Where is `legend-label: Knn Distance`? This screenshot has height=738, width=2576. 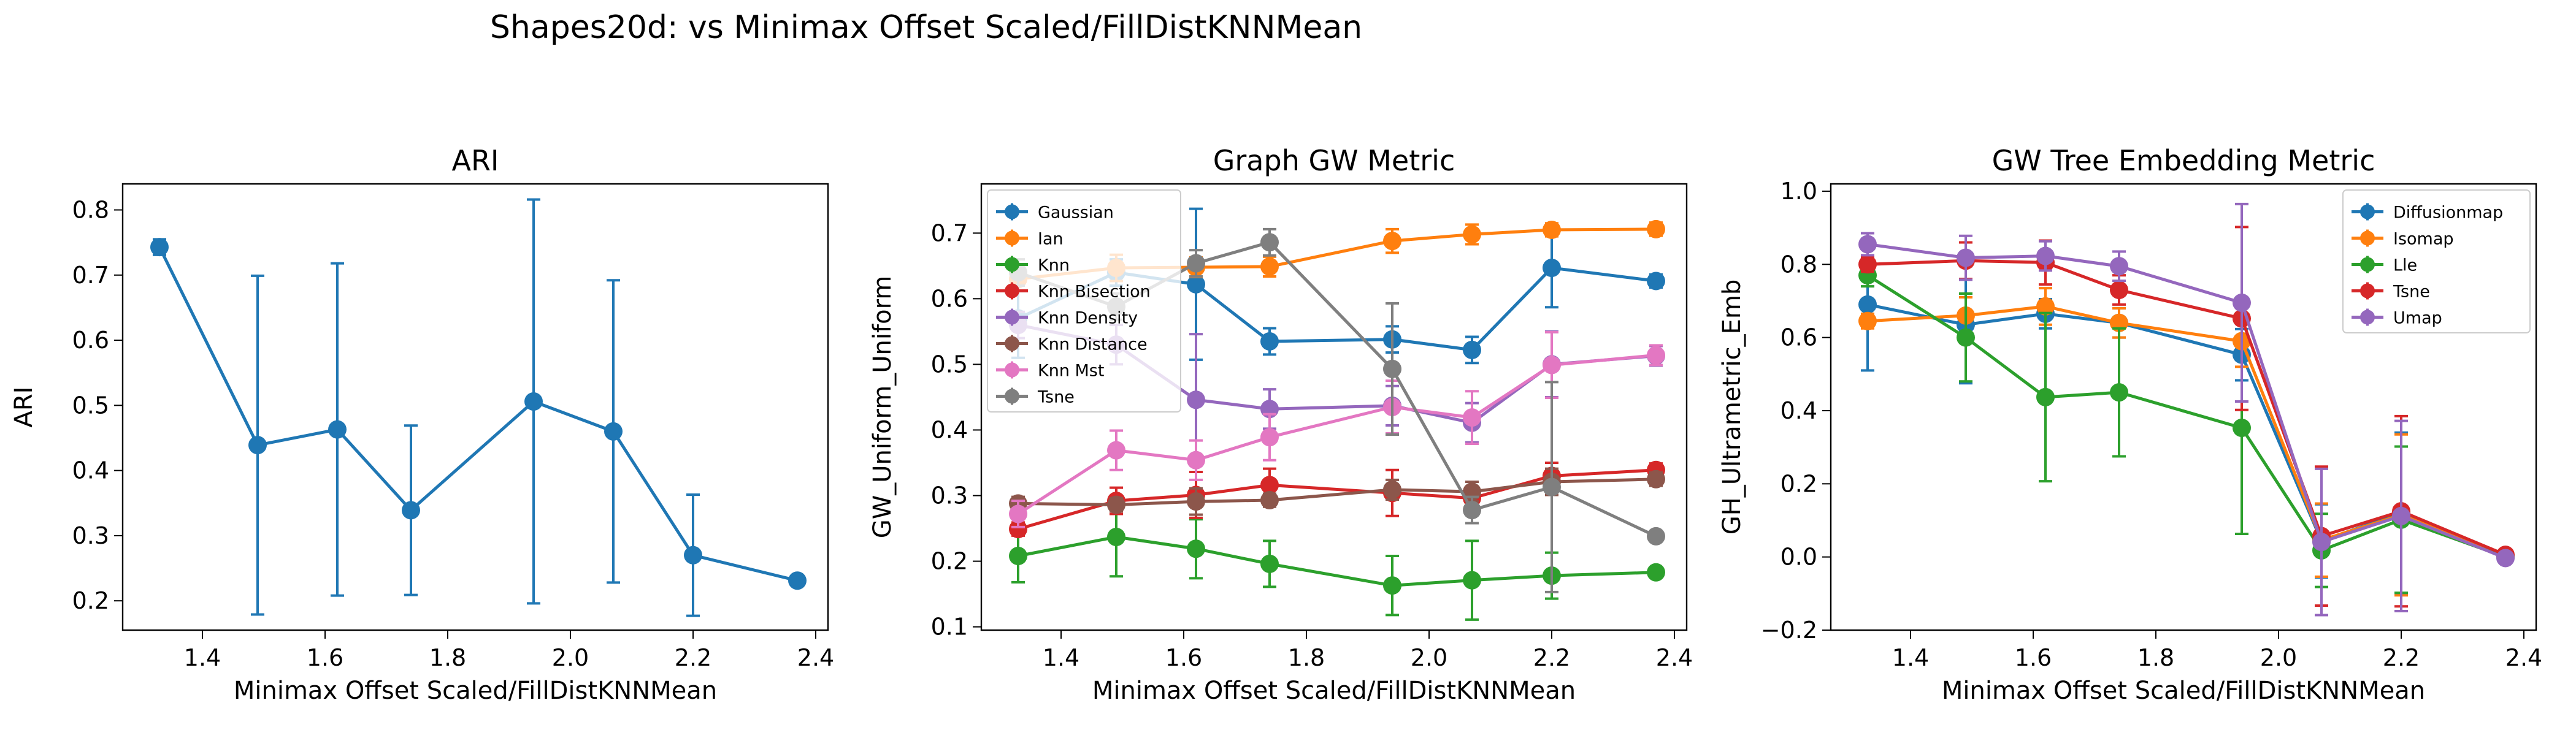
legend-label: Knn Distance is located at coordinates (1093, 344).